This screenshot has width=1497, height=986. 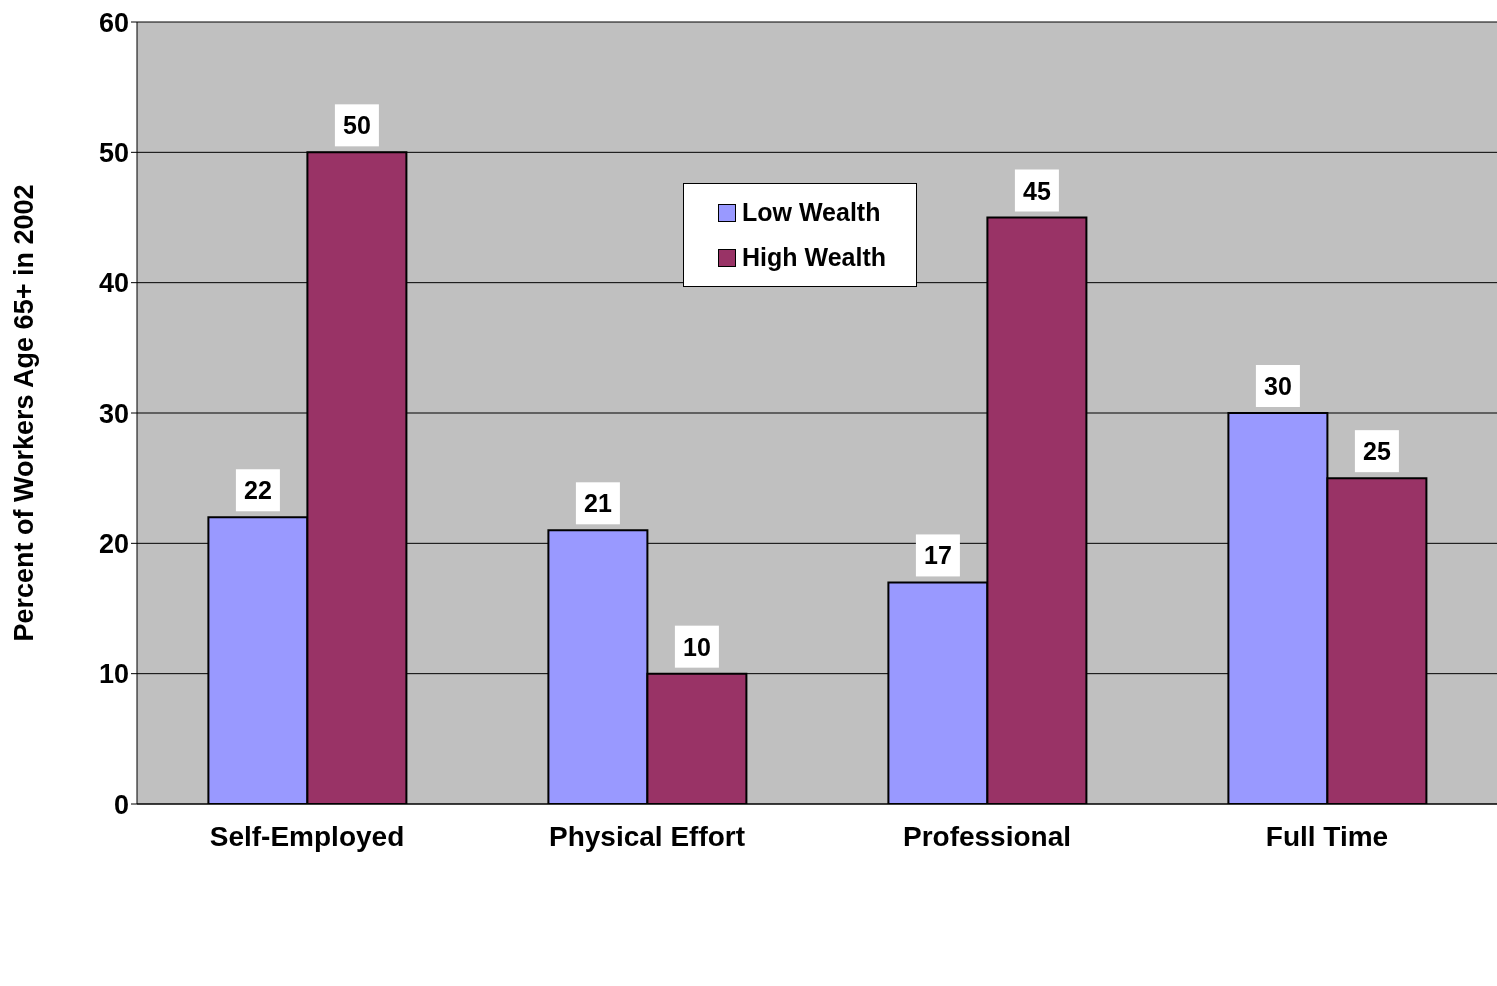 I want to click on x-tick-label: Self-Employed, so click(x=307, y=836).